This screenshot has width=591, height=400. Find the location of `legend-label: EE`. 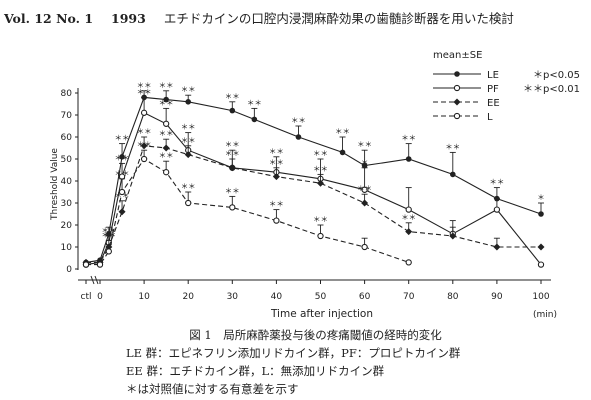

legend-label: EE is located at coordinates (493, 103).